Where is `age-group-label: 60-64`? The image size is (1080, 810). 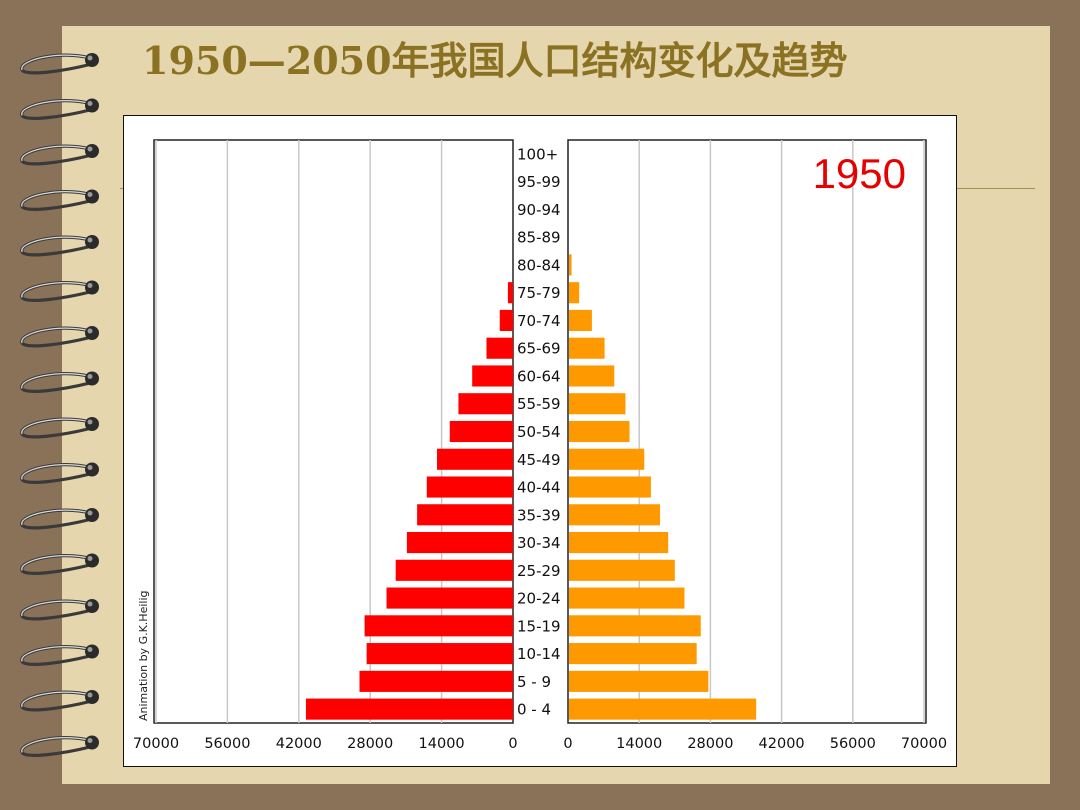 age-group-label: 60-64 is located at coordinates (539, 376).